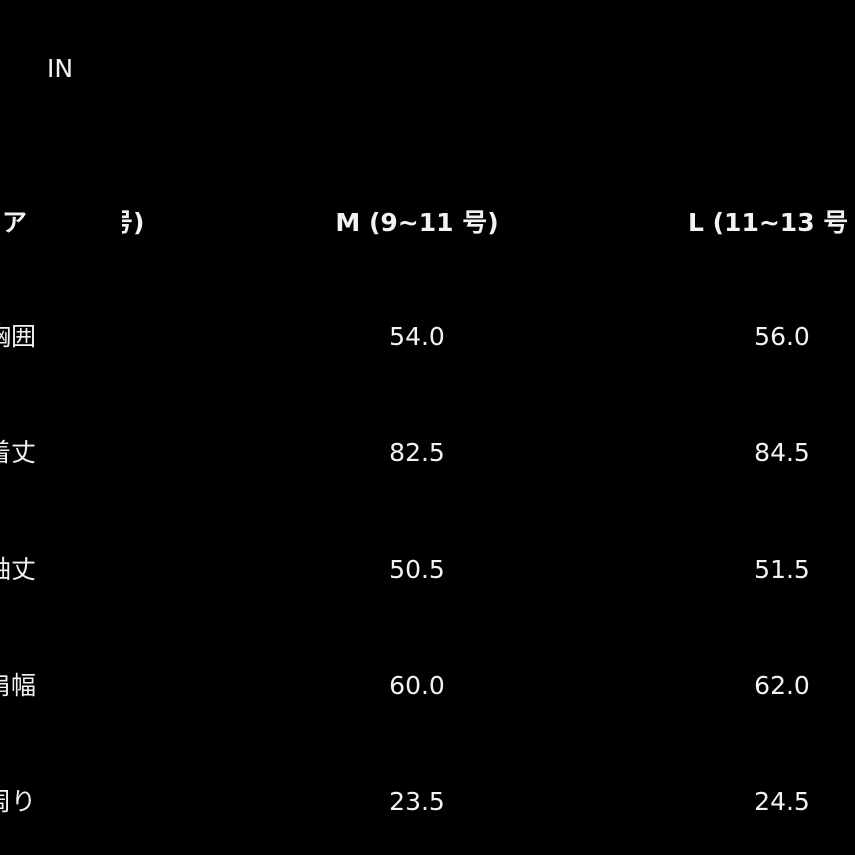  I want to click on cell-m: 60.0, so click(417, 685).